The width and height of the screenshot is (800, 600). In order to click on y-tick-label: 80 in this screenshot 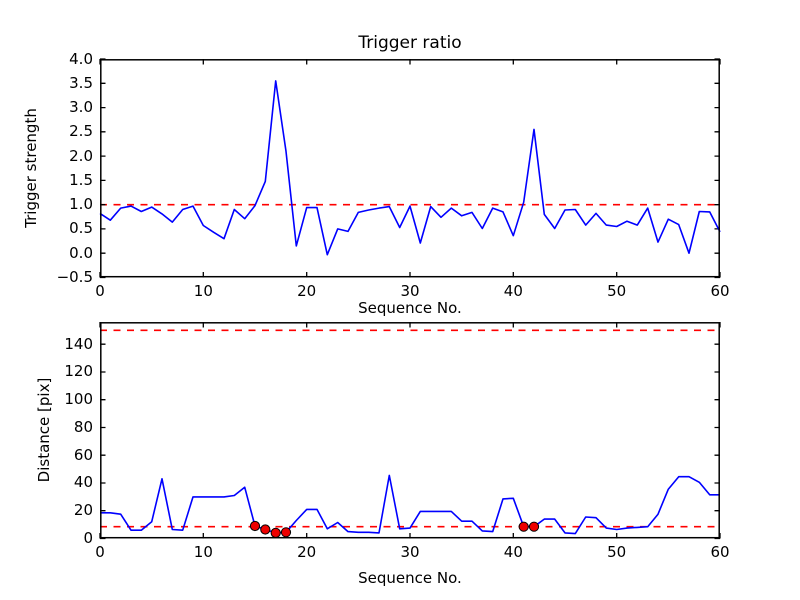, I will do `click(83, 426)`.